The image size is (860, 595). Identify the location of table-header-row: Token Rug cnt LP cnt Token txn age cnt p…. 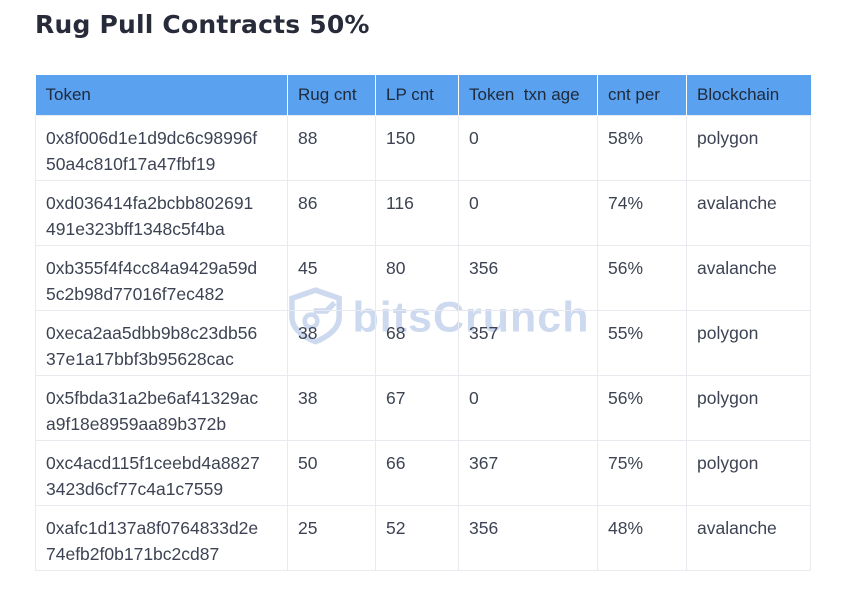
(423, 95).